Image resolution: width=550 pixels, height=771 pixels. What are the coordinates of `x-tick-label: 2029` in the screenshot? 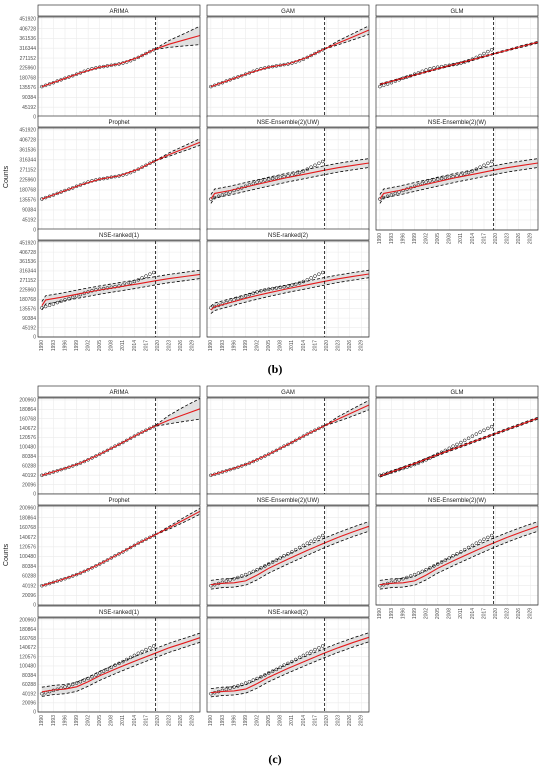 It's located at (193, 720).